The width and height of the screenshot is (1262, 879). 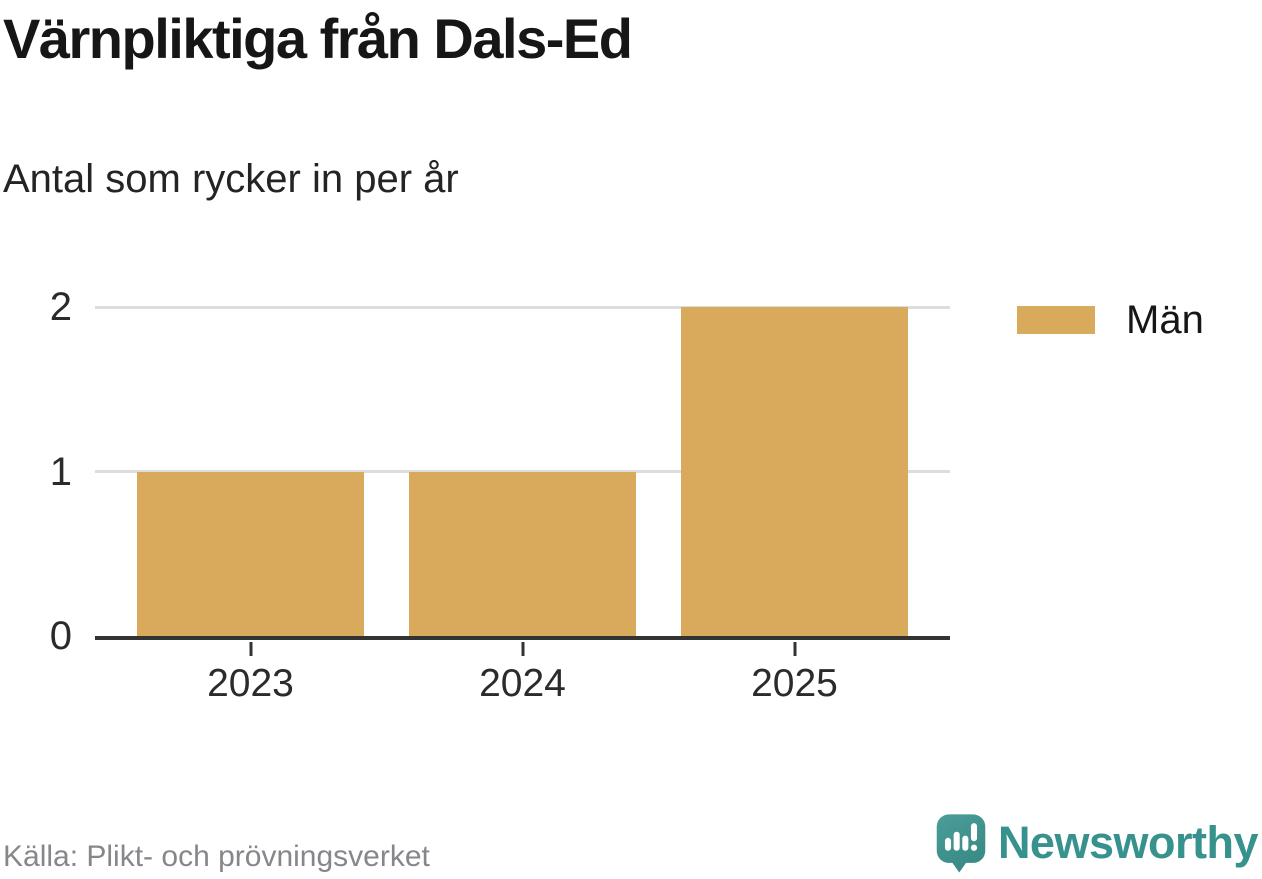 What do you see at coordinates (60, 471) in the screenshot?
I see `y-tick-label: 1` at bounding box center [60, 471].